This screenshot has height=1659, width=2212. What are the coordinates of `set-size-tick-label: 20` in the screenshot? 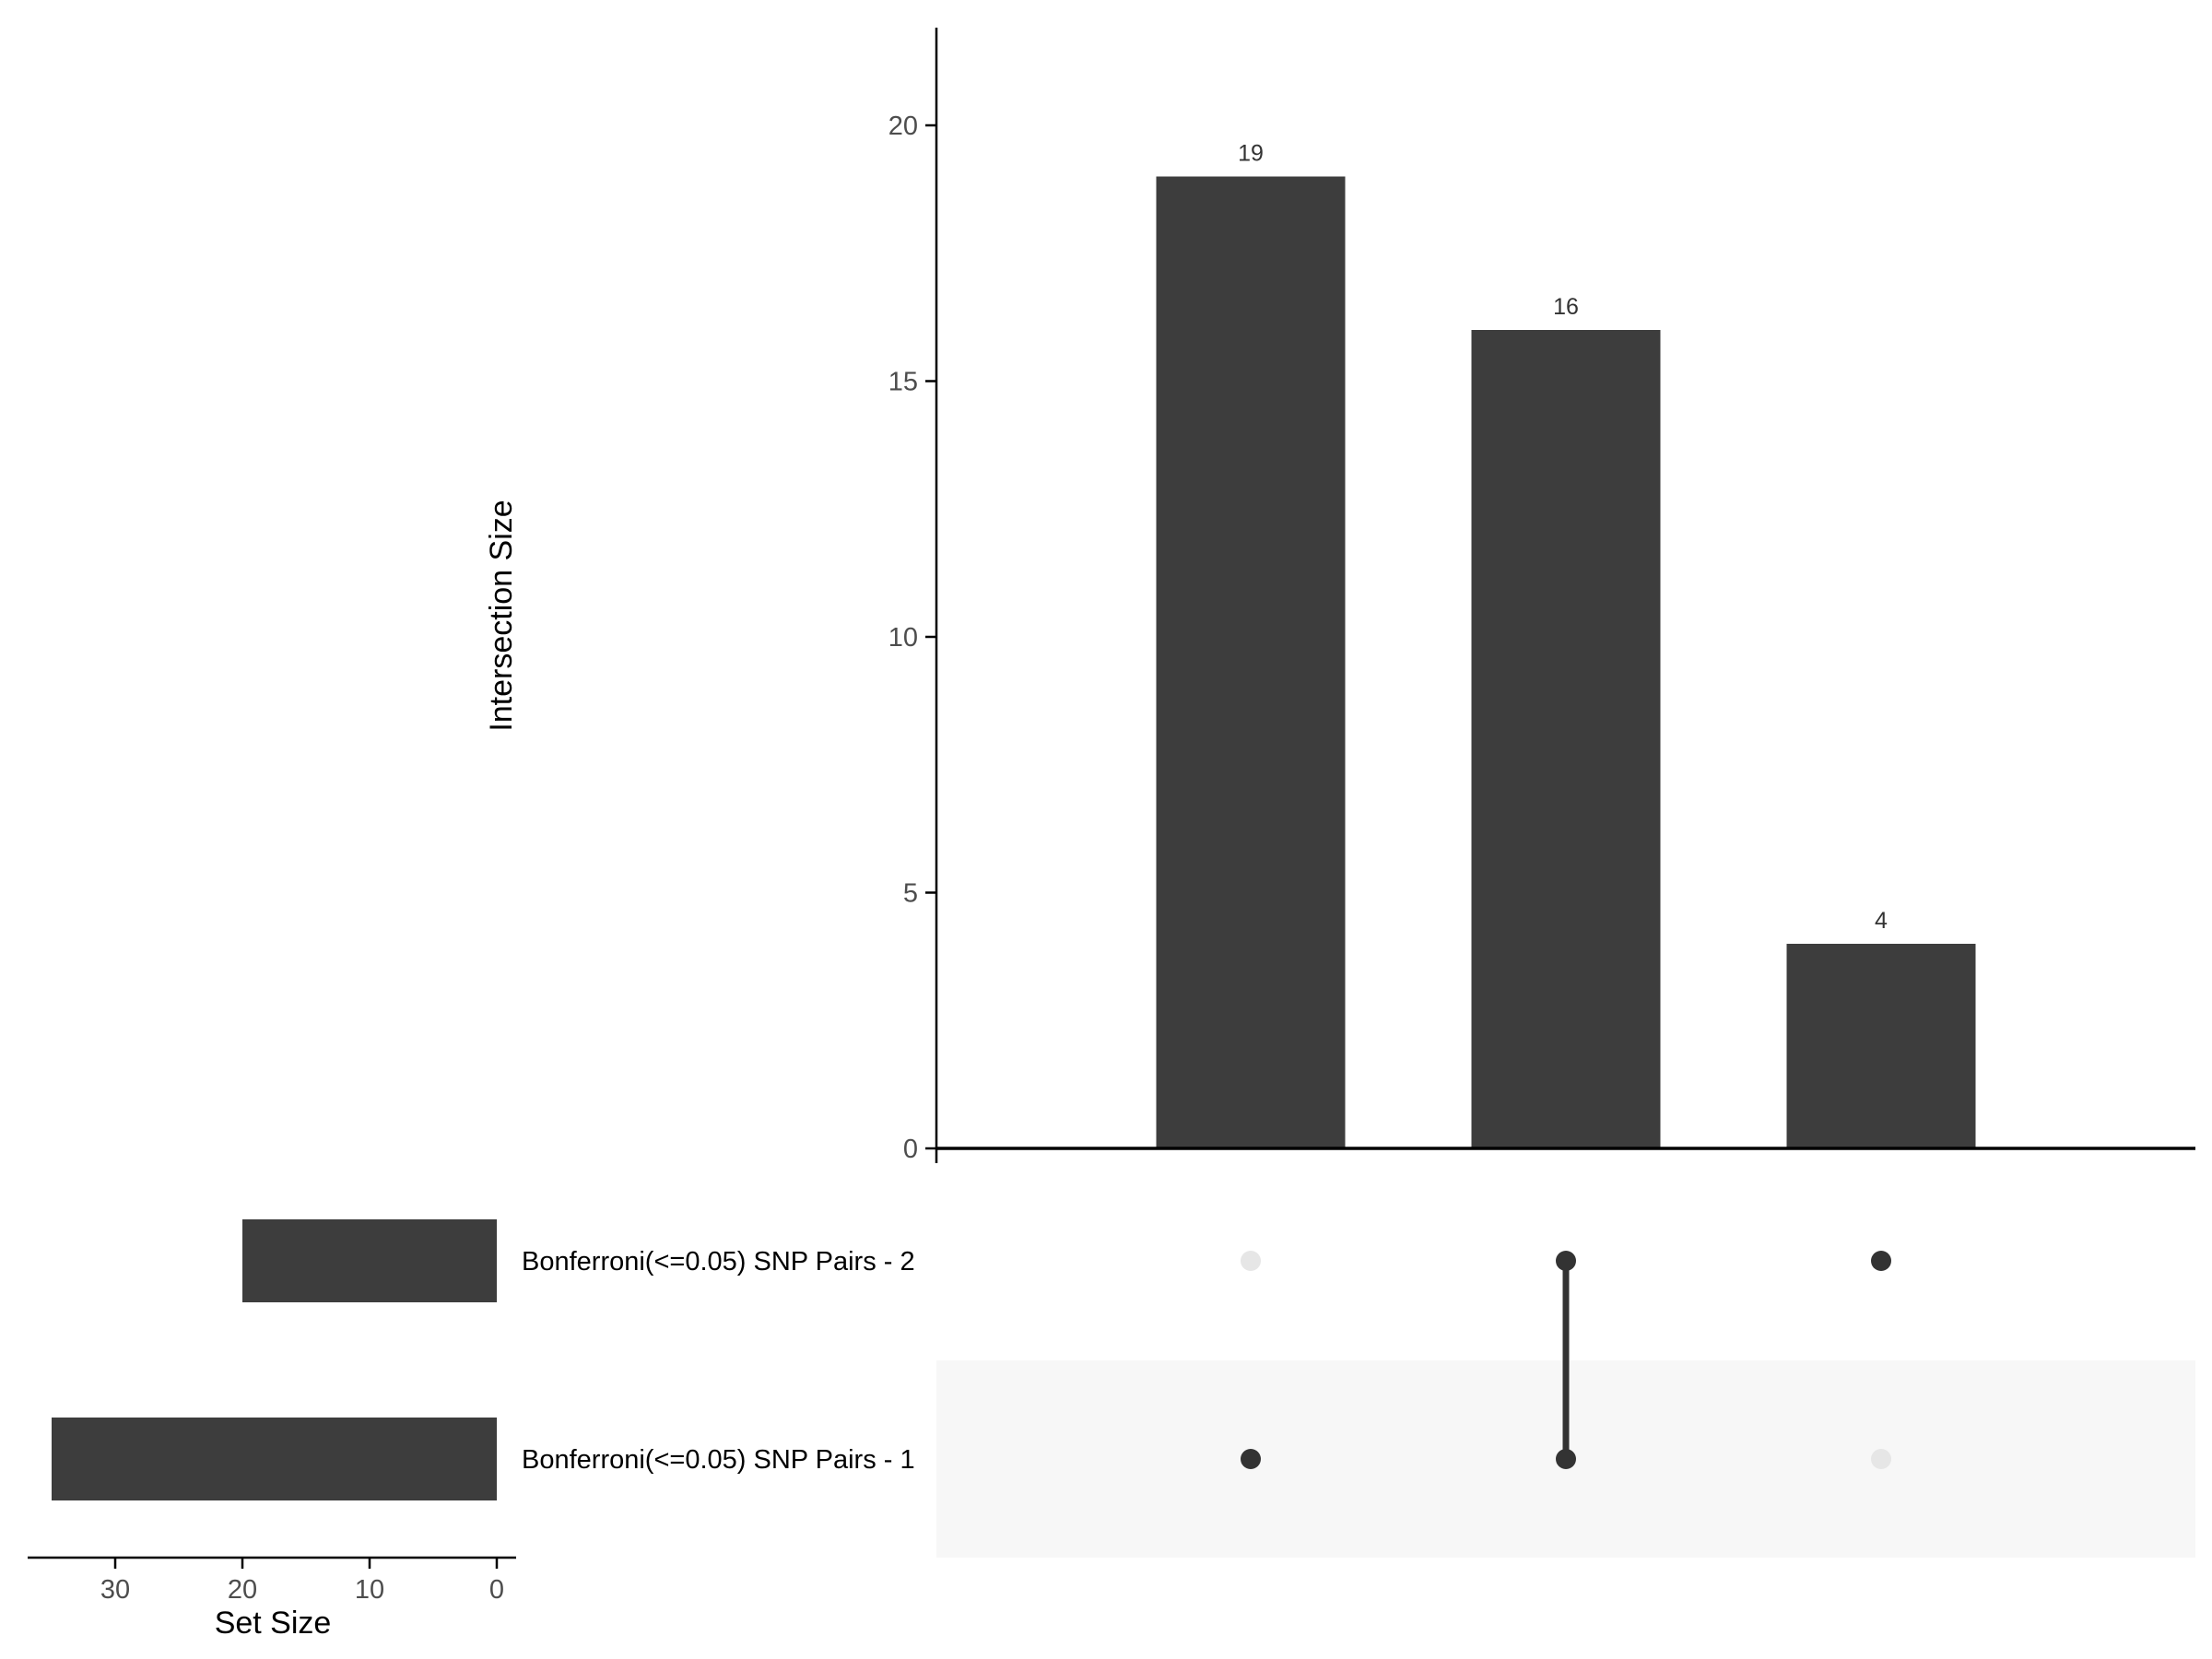 It's located at (242, 1590).